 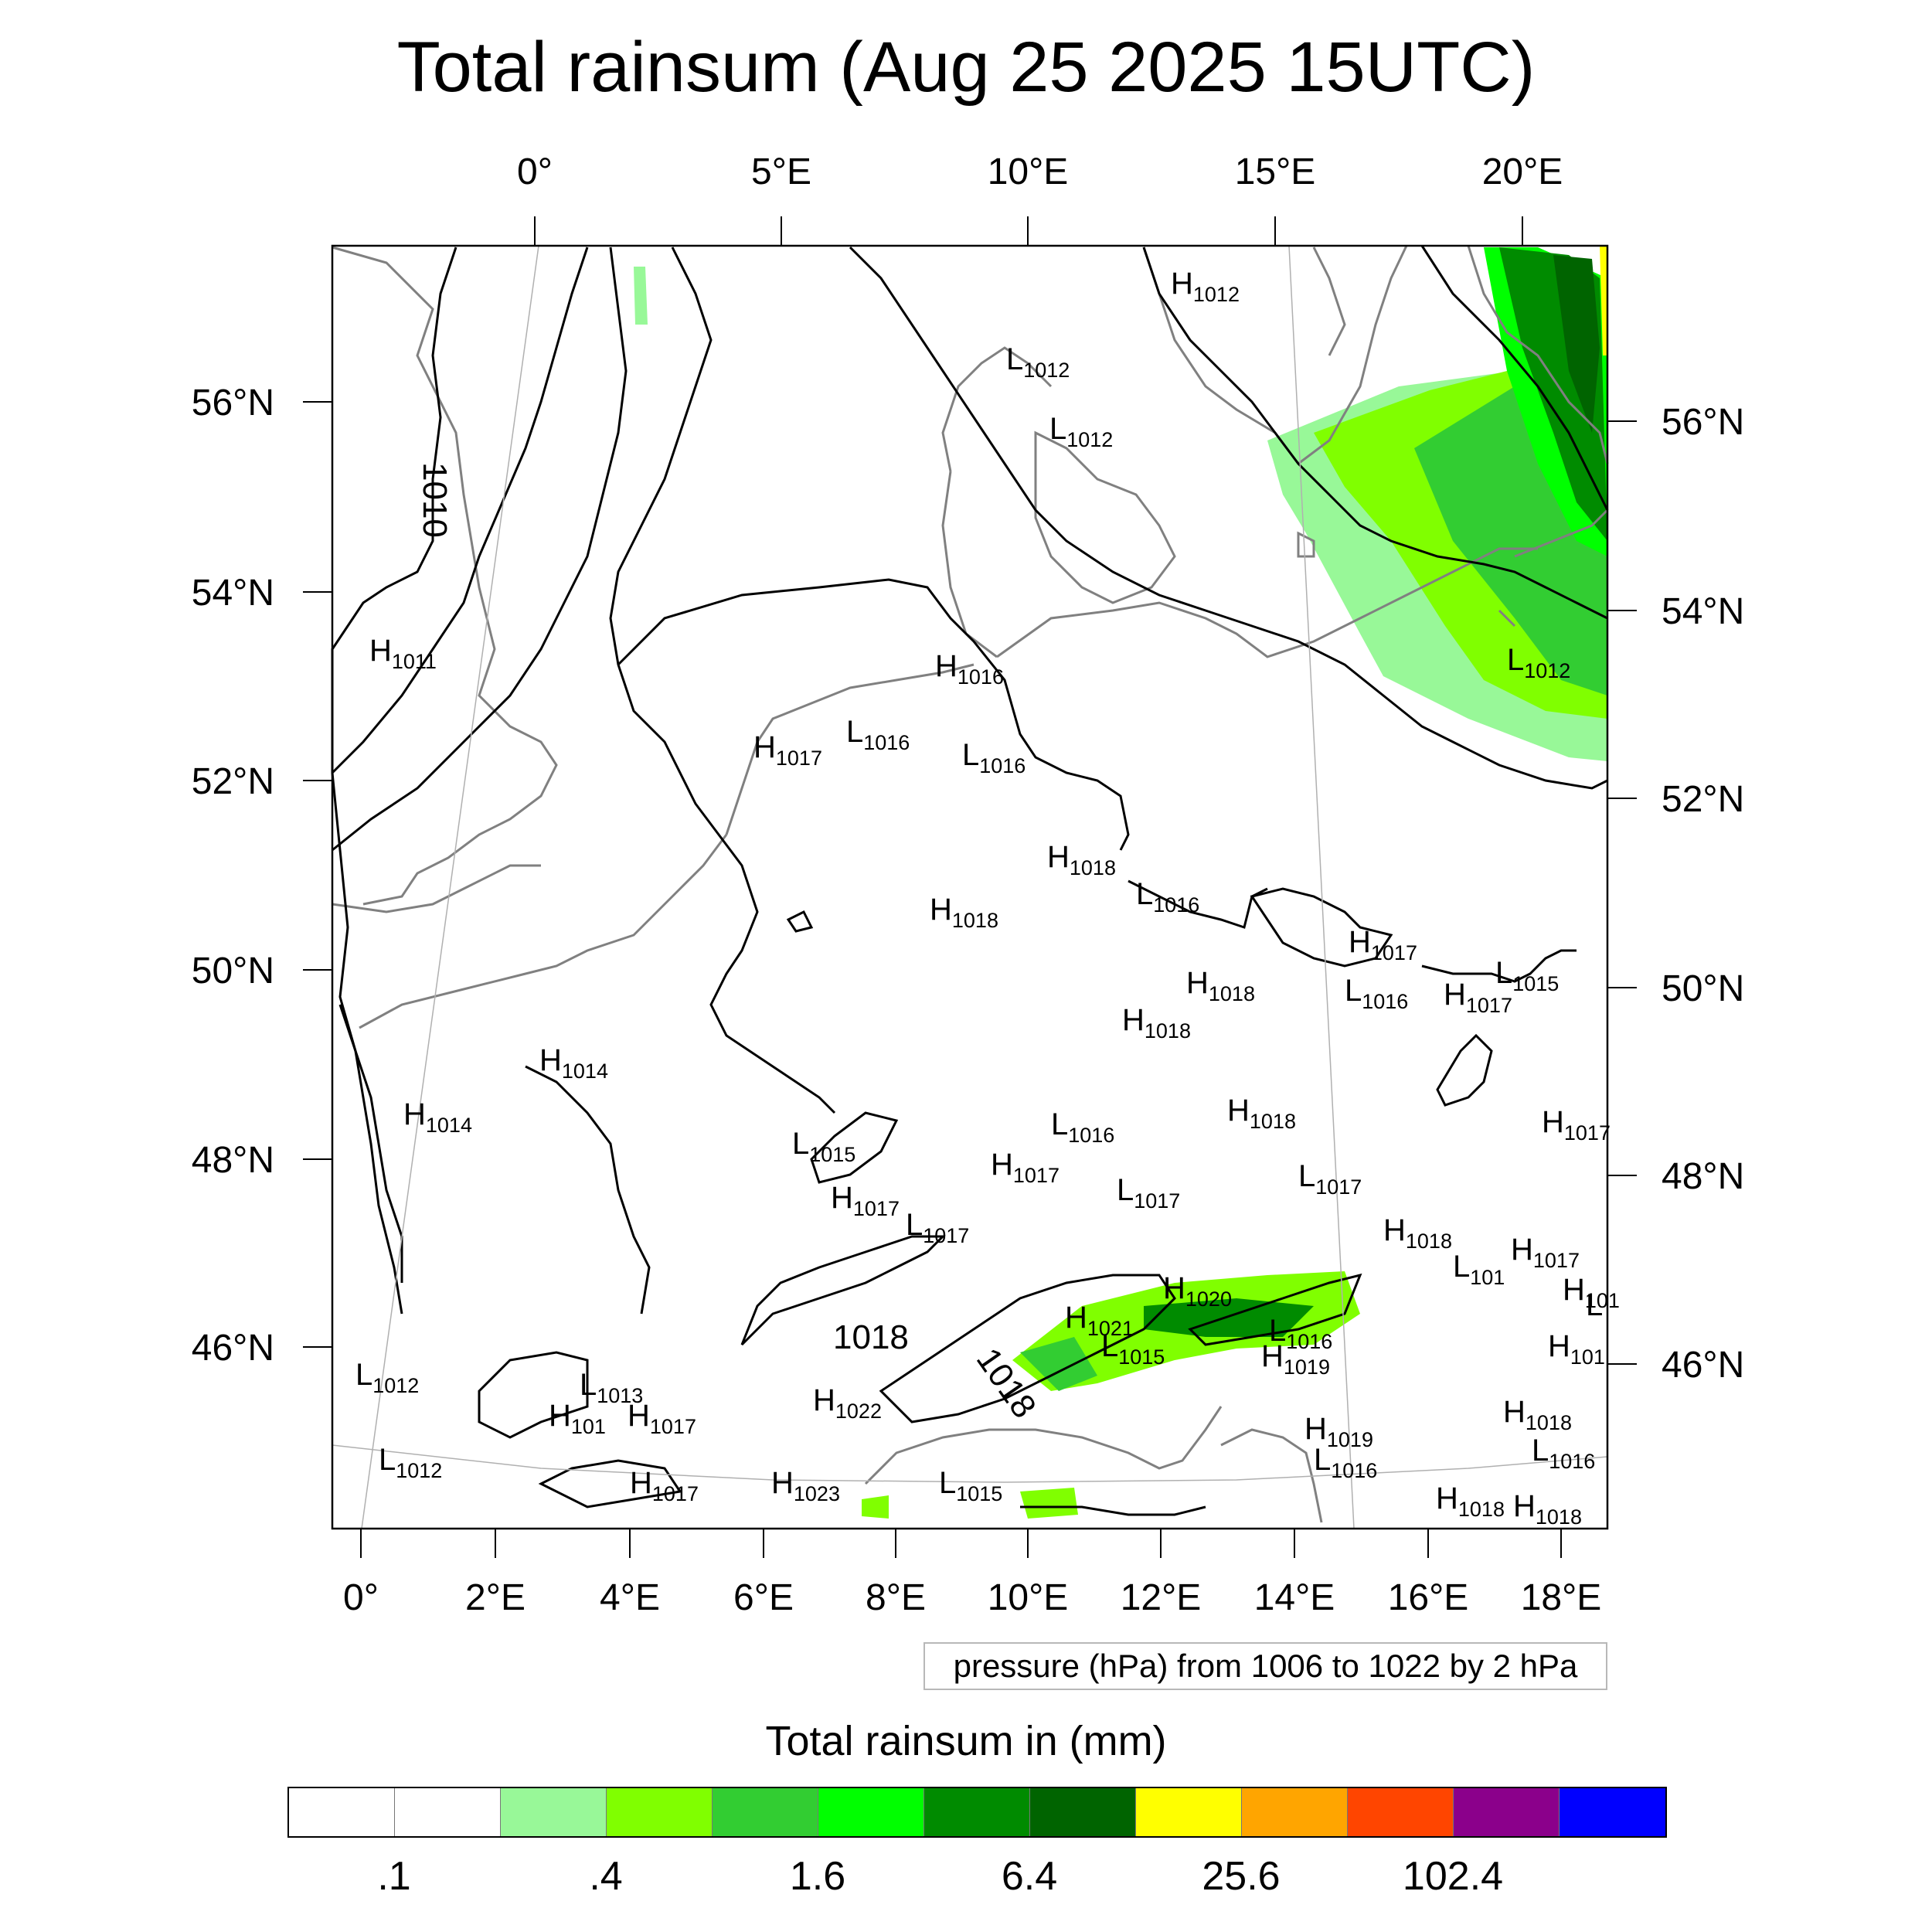 I want to click on rain-area-north-sea-streak, so click(x=641, y=296).